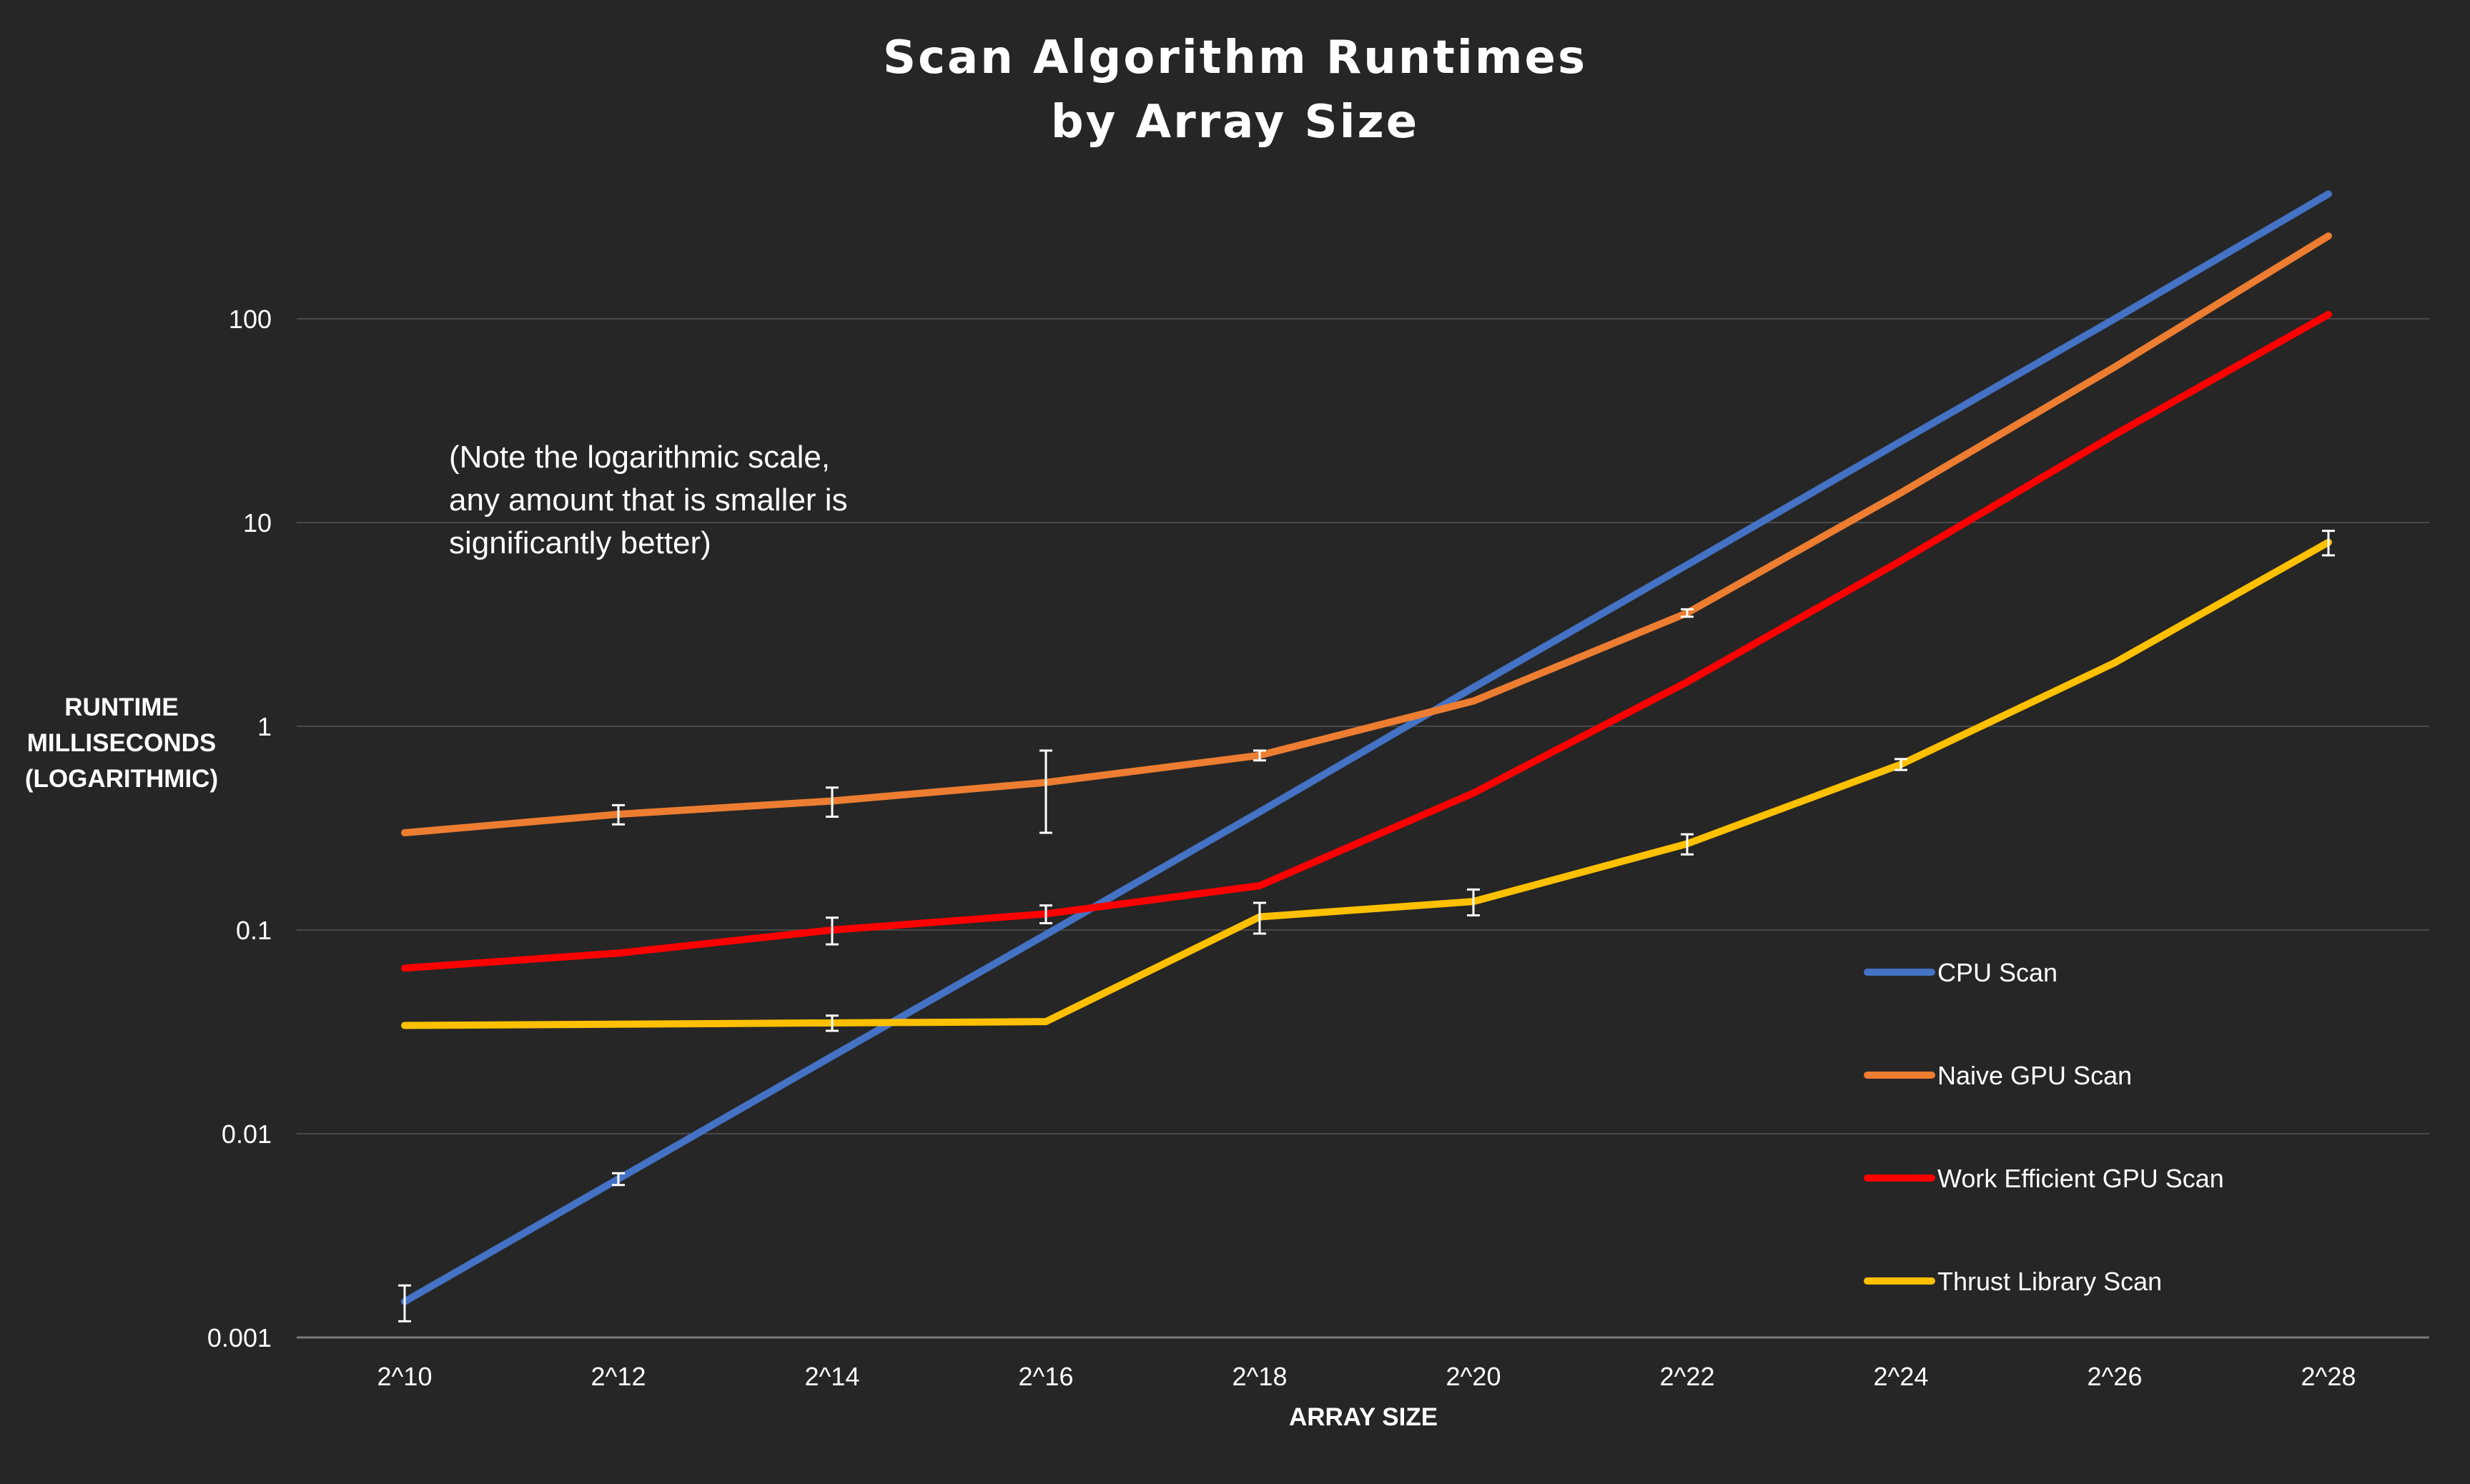 The width and height of the screenshot is (2470, 1484). I want to click on scale-note-line-2: any amount that is smaller is, so click(649, 500).